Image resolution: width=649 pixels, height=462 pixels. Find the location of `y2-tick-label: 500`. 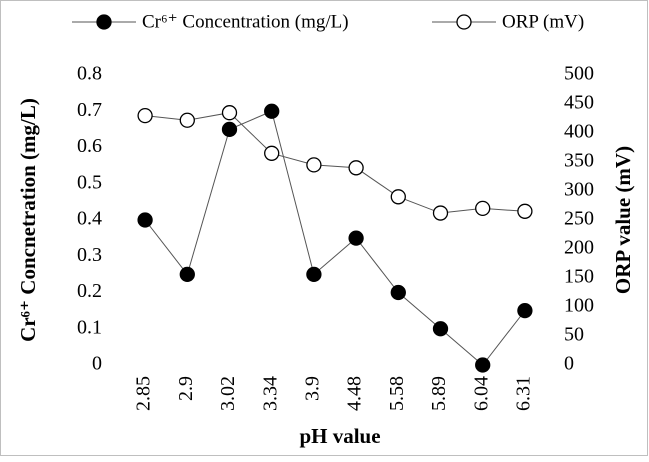

y2-tick-label: 500 is located at coordinates (579, 74).